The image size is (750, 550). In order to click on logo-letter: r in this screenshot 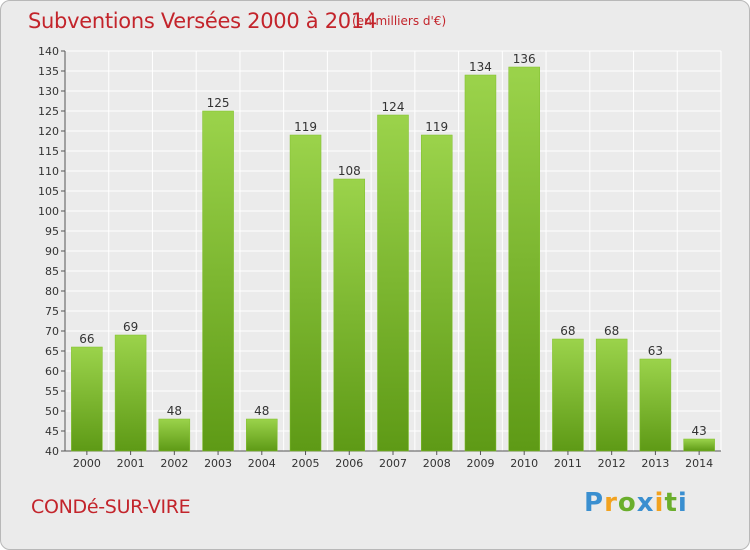, I will do `click(611, 503)`.